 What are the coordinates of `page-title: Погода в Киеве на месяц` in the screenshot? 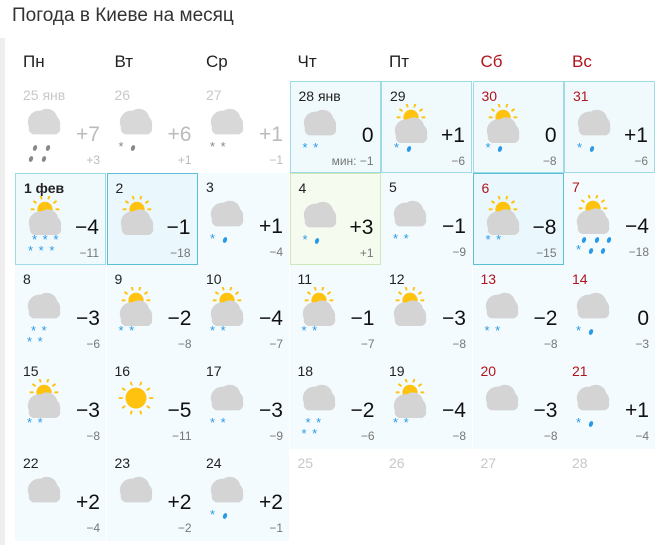 It's located at (123, 15).